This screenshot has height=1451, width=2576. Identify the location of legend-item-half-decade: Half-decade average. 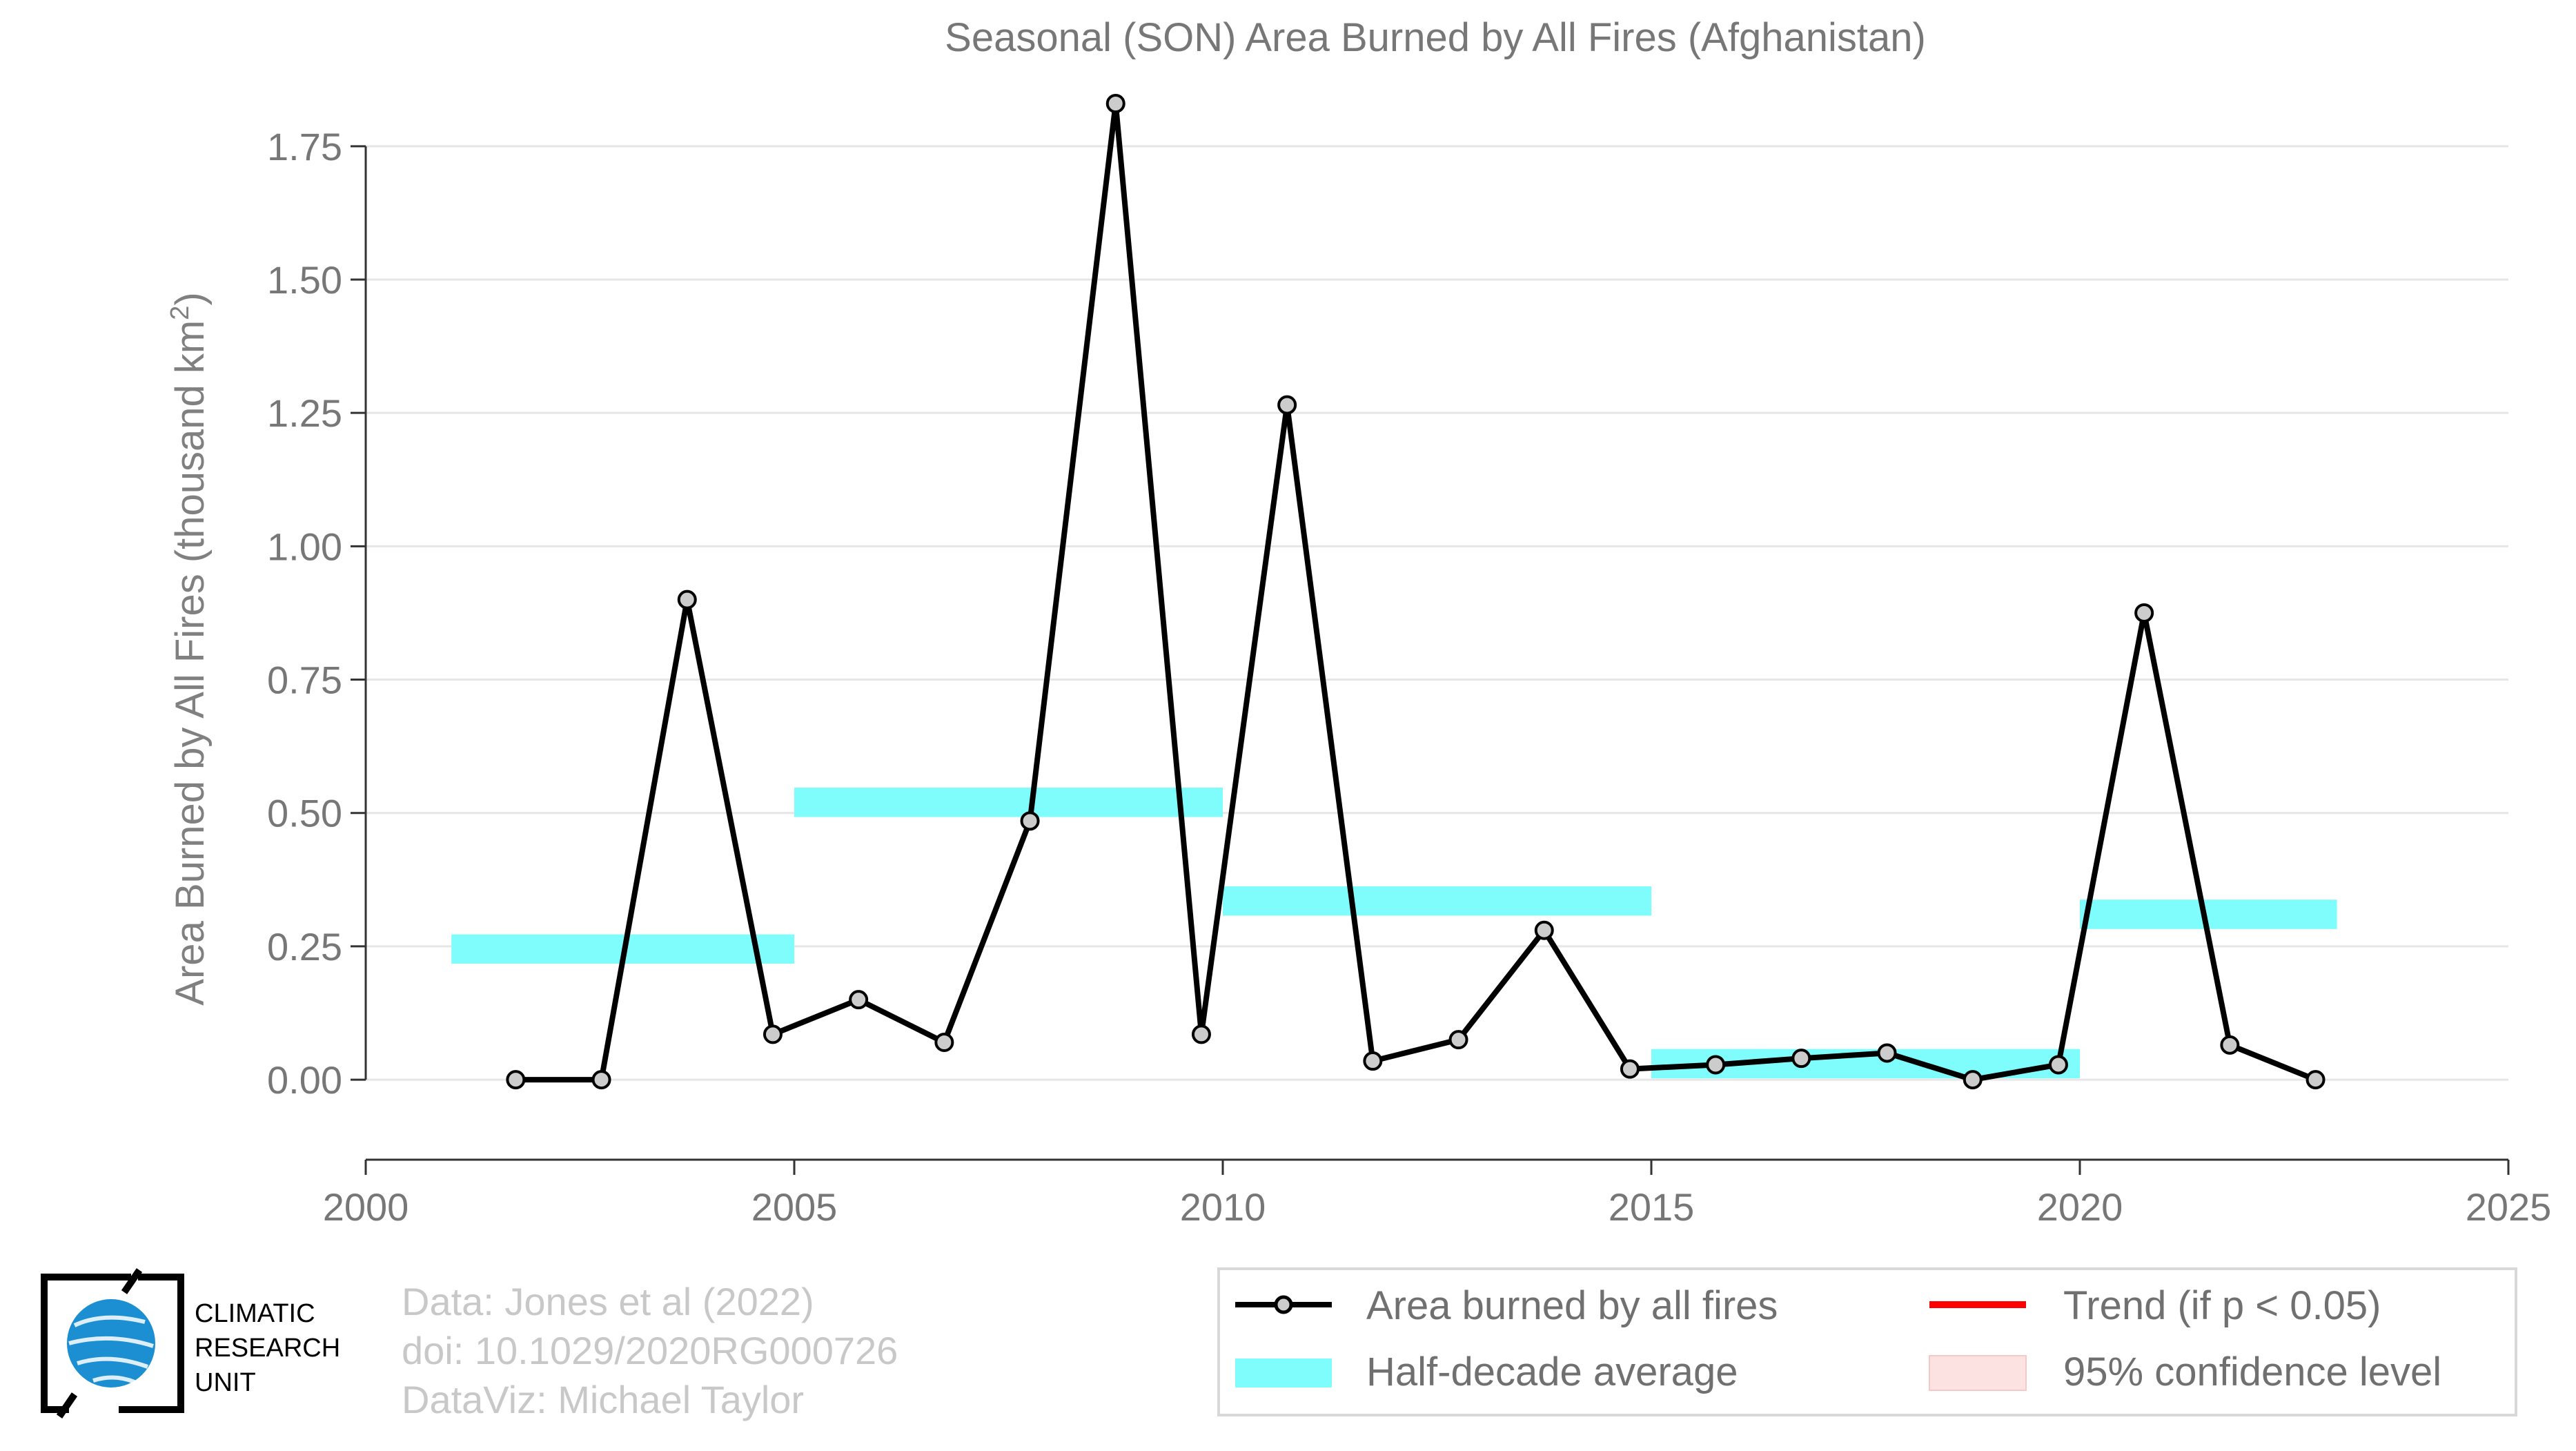
(1486, 1372).